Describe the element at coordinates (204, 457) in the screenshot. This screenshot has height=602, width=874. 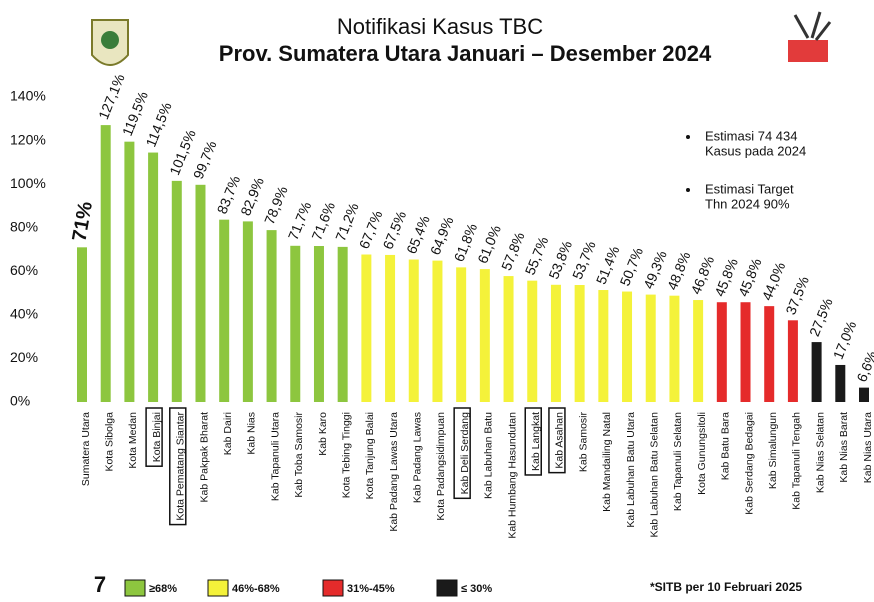
I see `x-tick-label: Kab Pakpak Bharat` at that location.